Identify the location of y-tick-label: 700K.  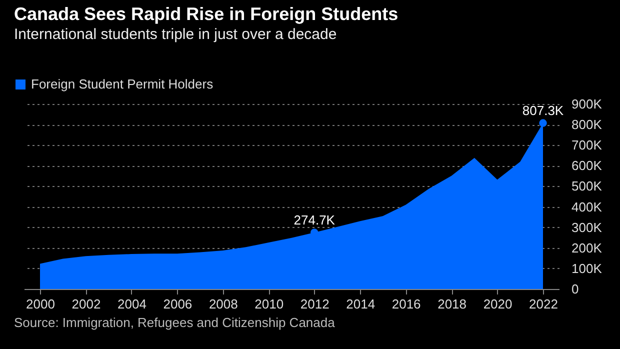
(587, 145).